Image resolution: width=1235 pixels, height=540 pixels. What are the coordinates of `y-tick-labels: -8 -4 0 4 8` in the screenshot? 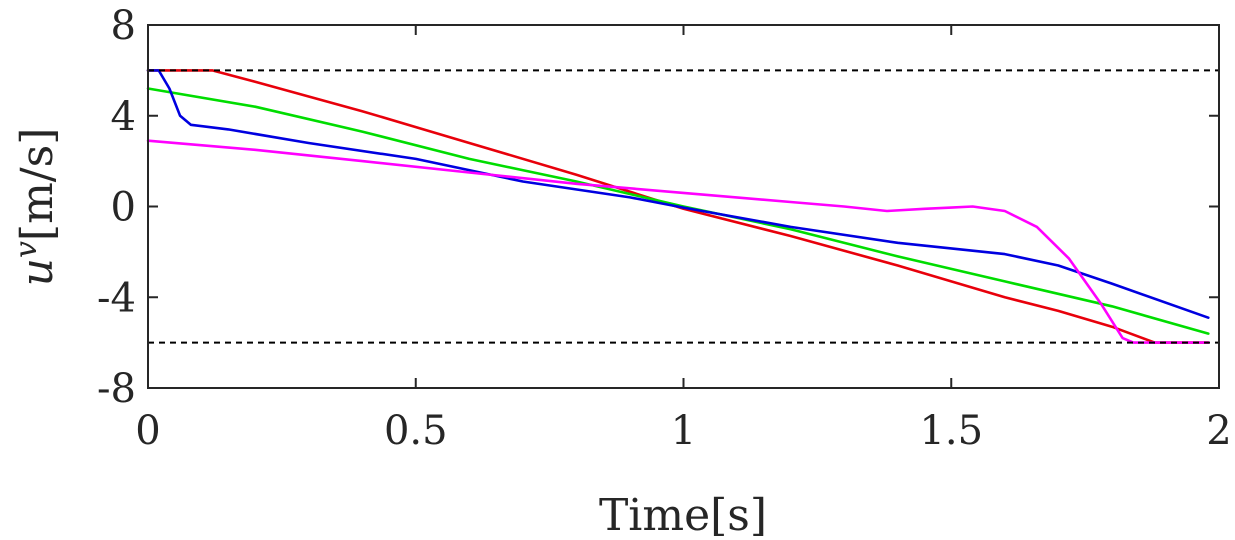 It's located at (116, 207).